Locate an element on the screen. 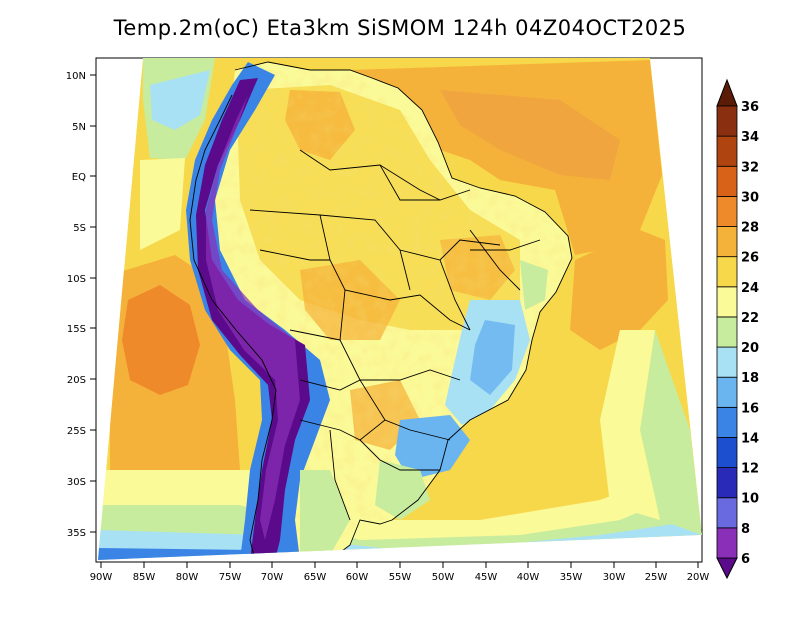 This screenshot has width=800, height=618. lat-label: 30S is located at coordinates (76, 482).